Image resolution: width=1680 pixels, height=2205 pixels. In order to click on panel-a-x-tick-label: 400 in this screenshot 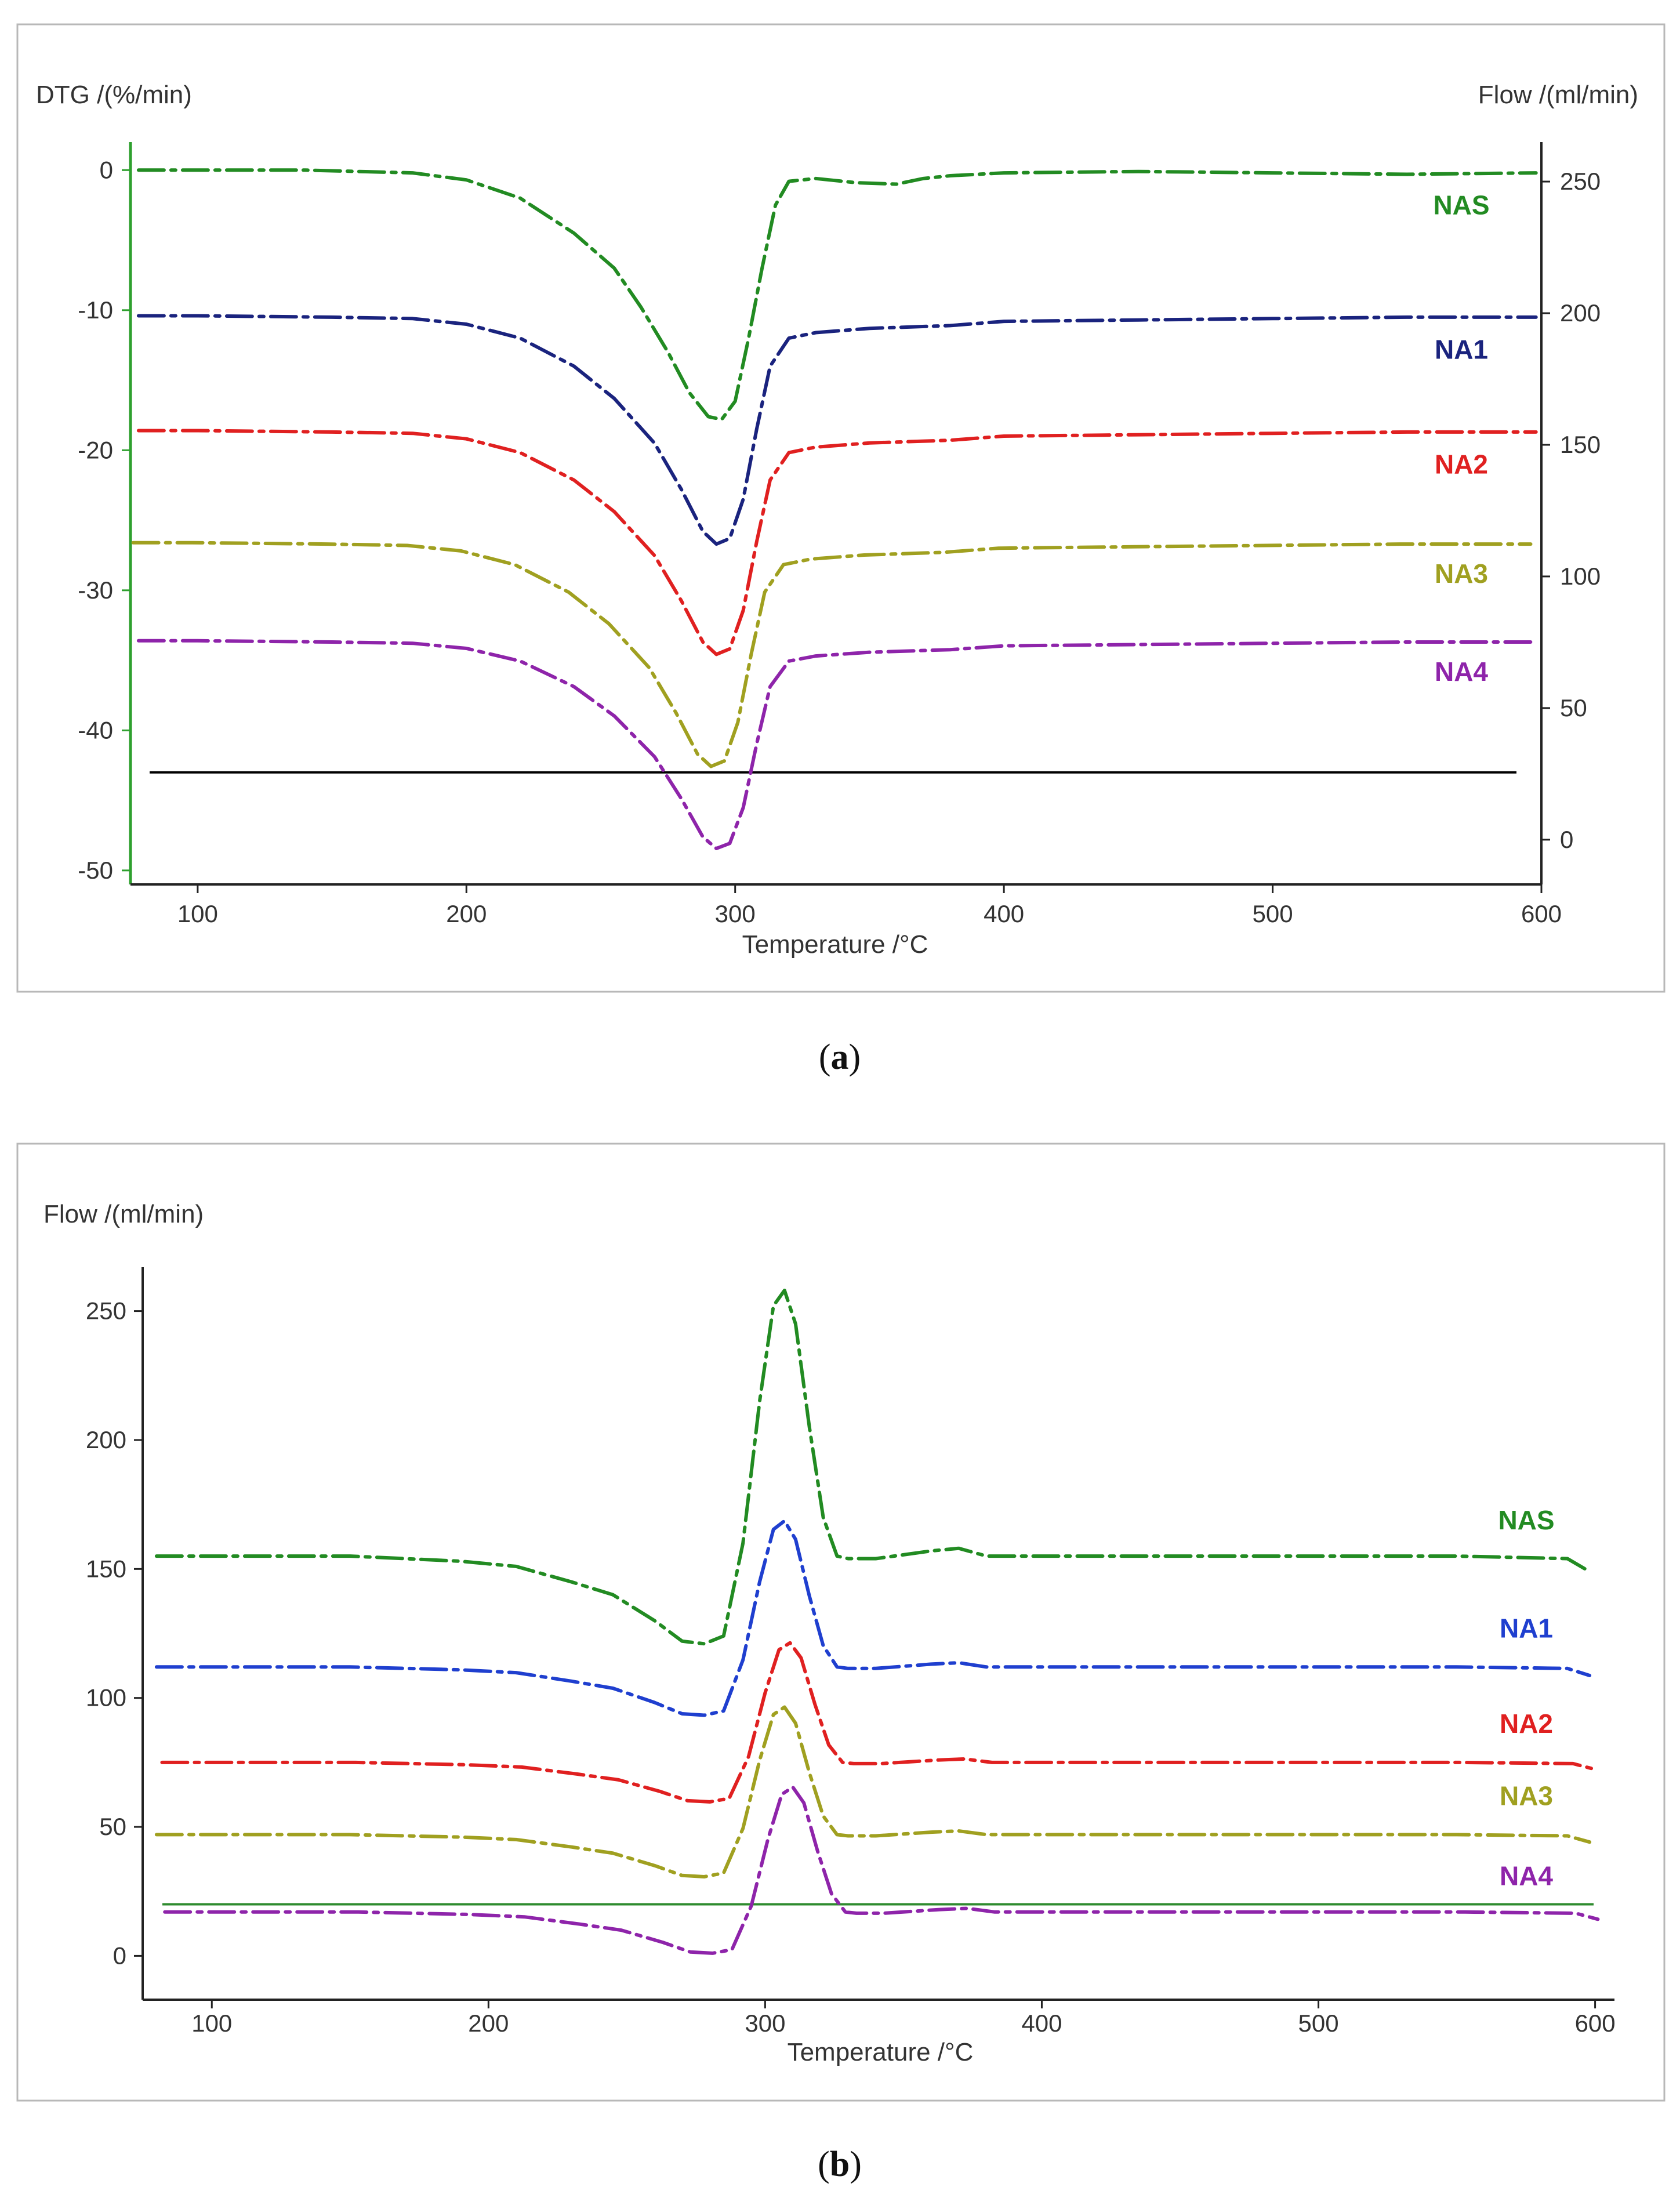, I will do `click(1004, 913)`.